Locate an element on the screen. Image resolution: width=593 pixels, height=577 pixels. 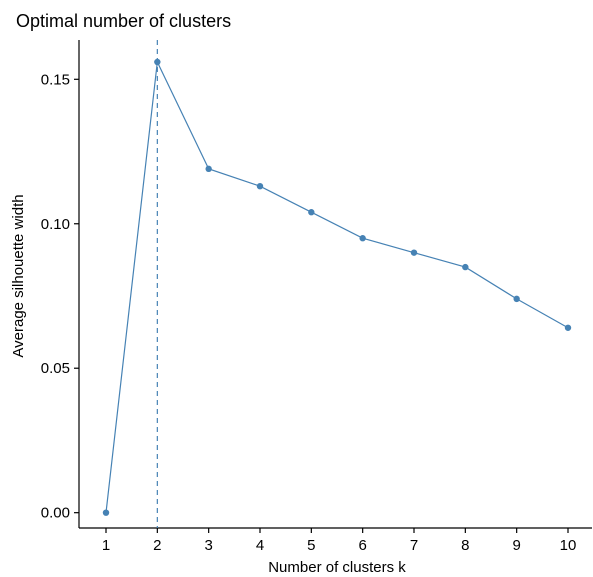
y-tick-label: 0.00 is located at coordinates (55, 513).